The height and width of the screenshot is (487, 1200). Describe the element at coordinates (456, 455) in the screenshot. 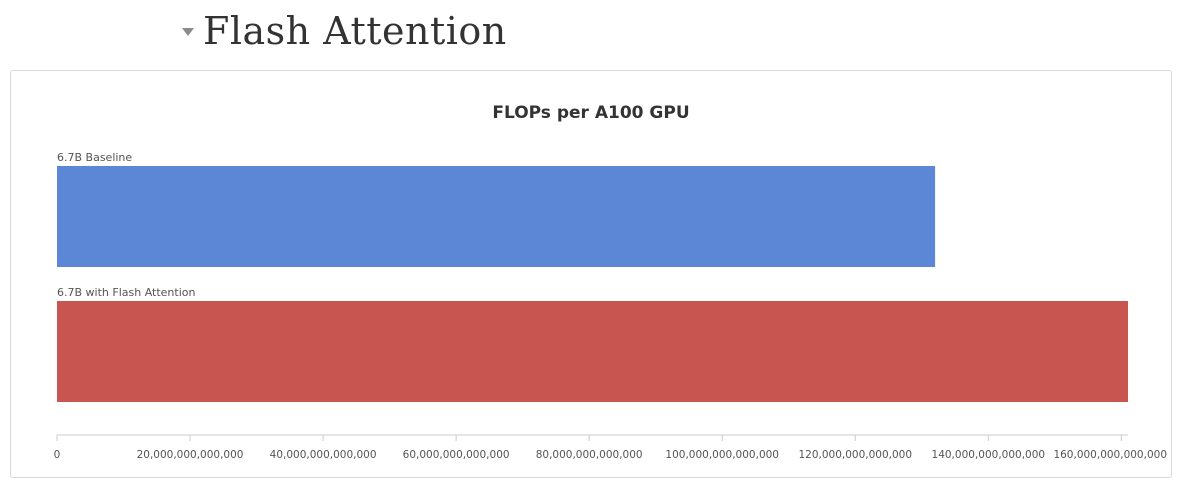

I see `x-tick-label: 60,000,000,000,000` at that location.